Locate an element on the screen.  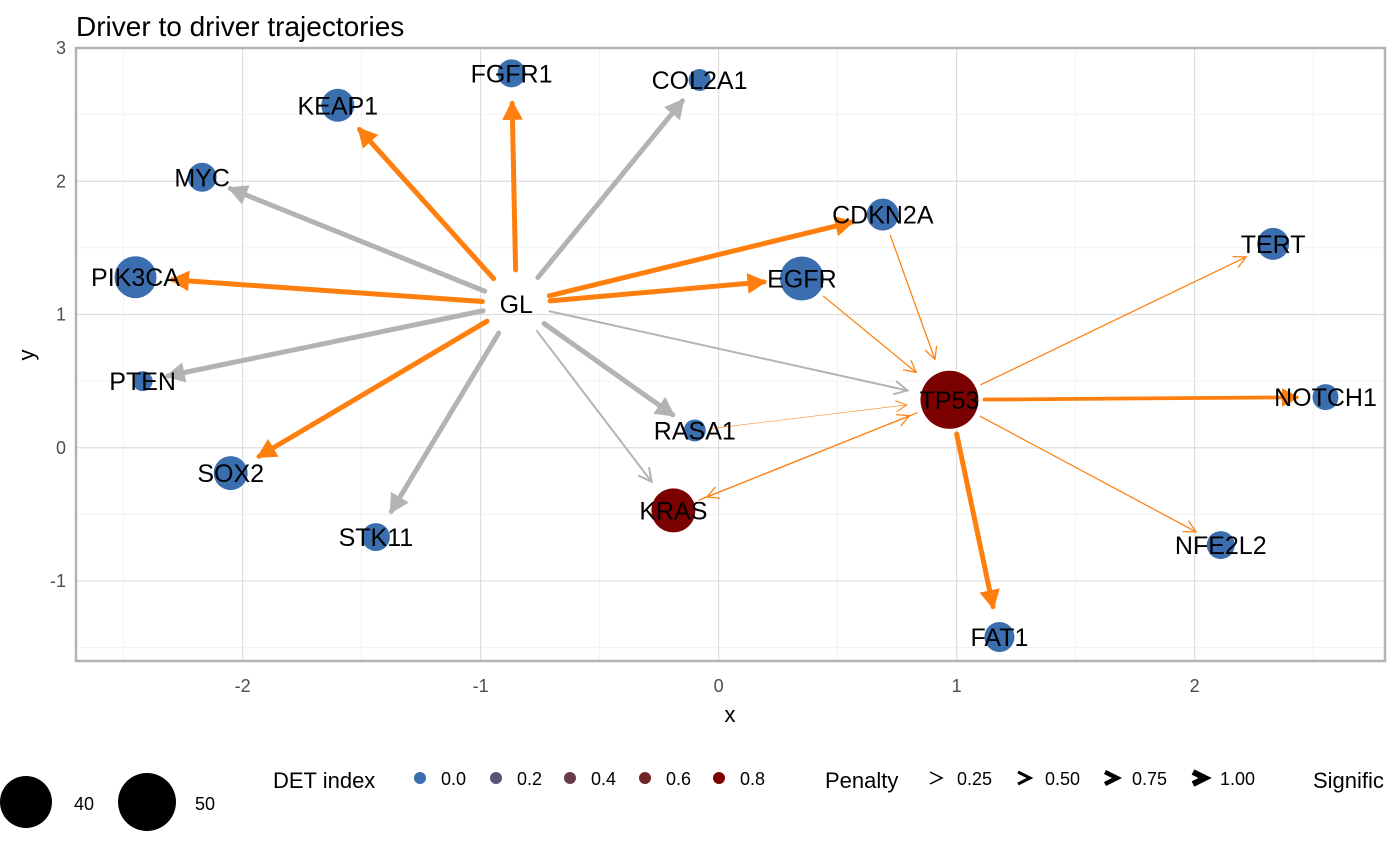
y-axis-label: y is located at coordinates (26, 355).